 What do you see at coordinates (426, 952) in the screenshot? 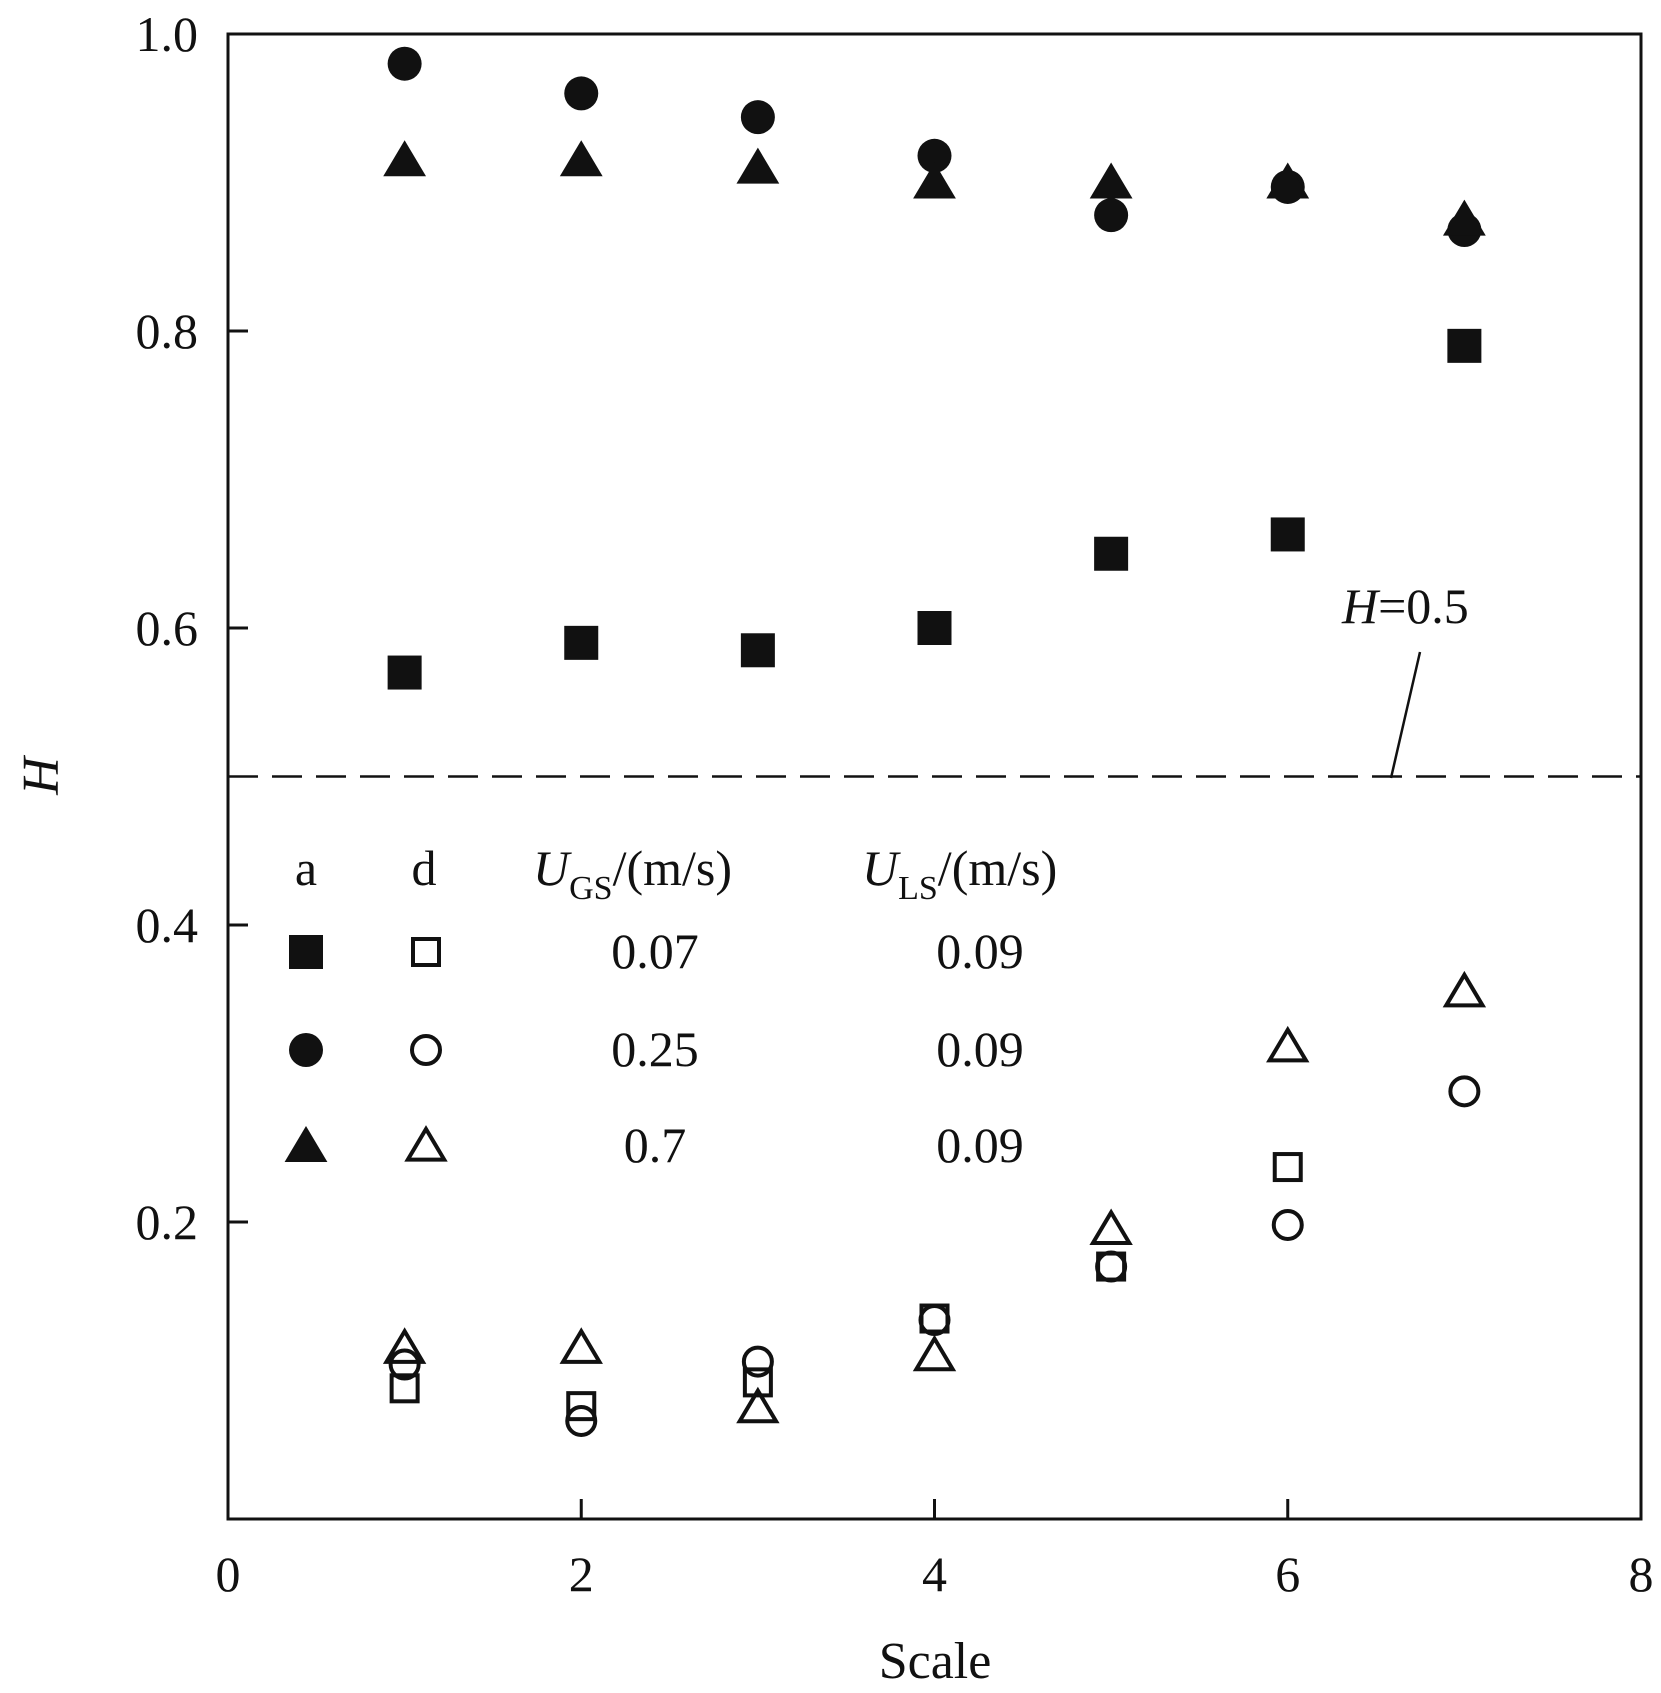
I see `legend-marker-open-square` at bounding box center [426, 952].